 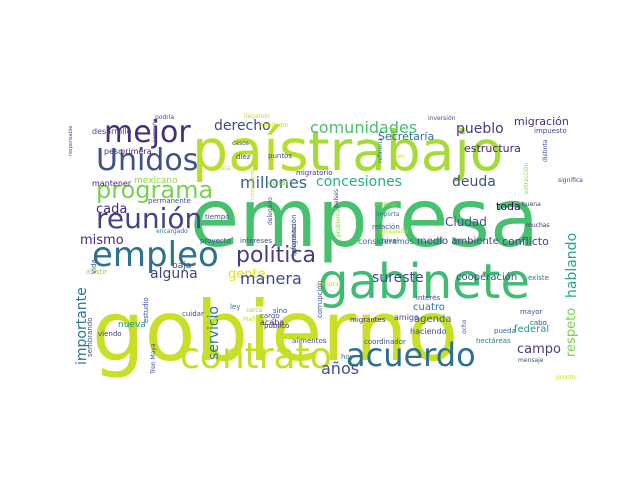 I want to click on cloud-word: estudio, so click(x=146, y=310).